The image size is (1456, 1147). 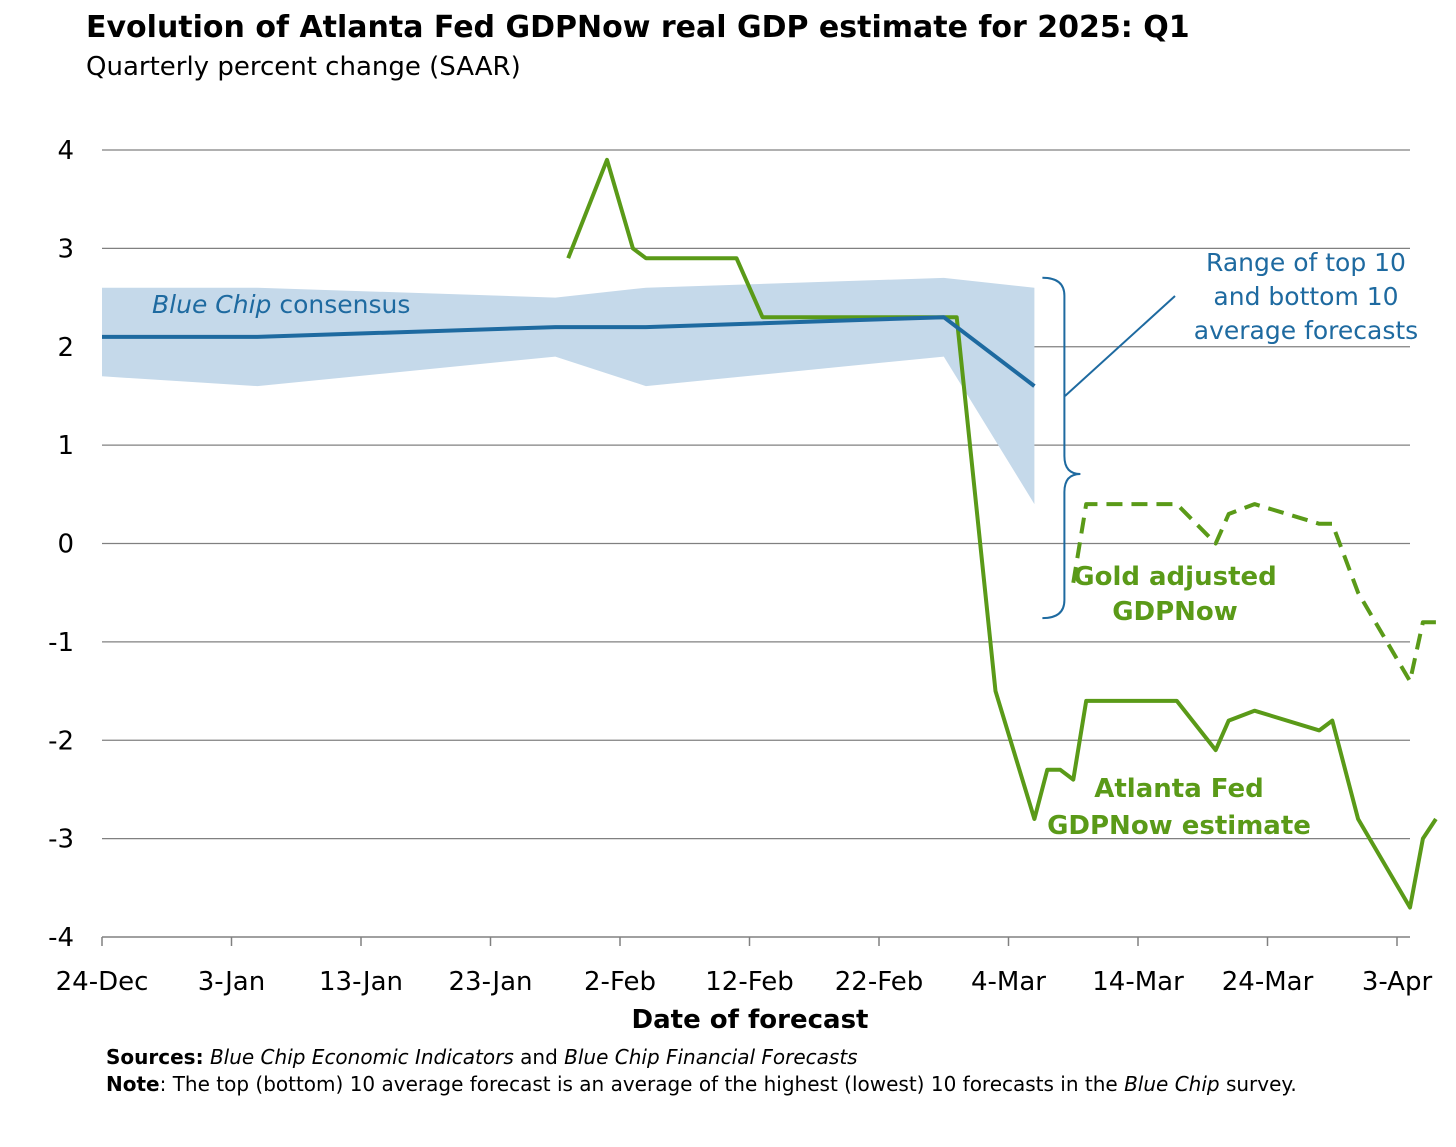 What do you see at coordinates (133, 1084) in the screenshot?
I see `note-label: Note` at bounding box center [133, 1084].